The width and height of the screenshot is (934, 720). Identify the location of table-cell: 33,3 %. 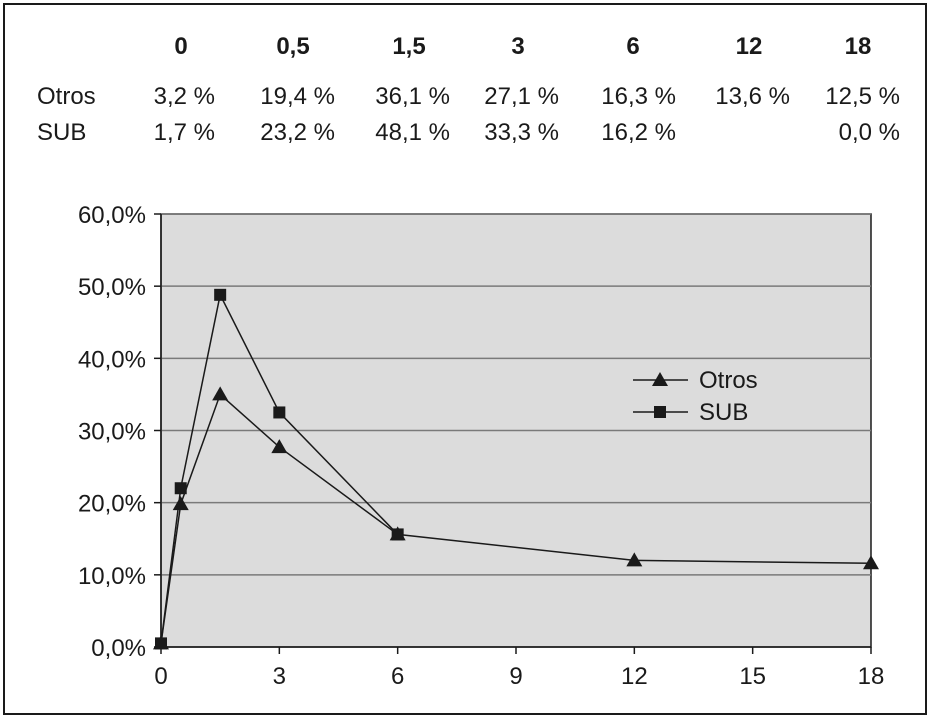
(521, 132).